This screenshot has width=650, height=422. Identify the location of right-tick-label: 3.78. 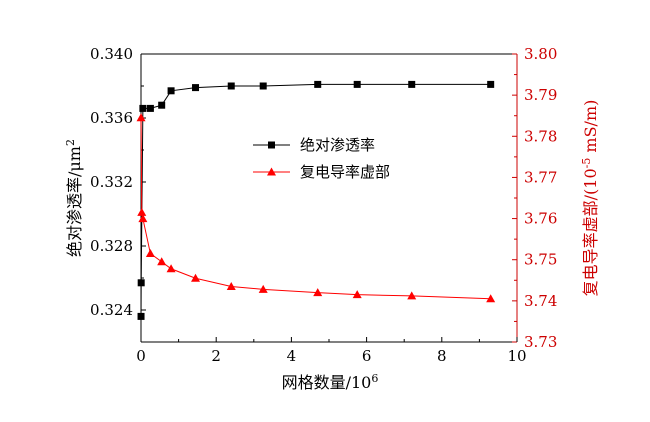
(540, 136).